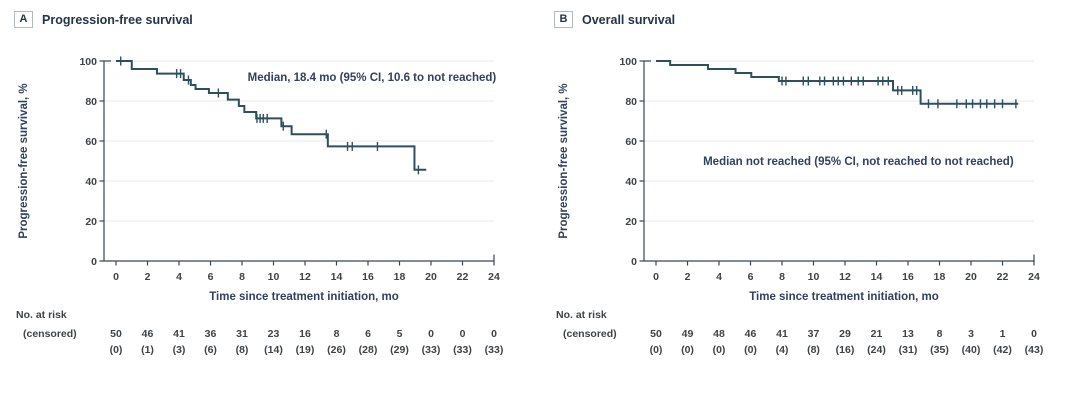 The image size is (1080, 400). Describe the element at coordinates (719, 277) in the screenshot. I see `x-tick-label: 4` at that location.